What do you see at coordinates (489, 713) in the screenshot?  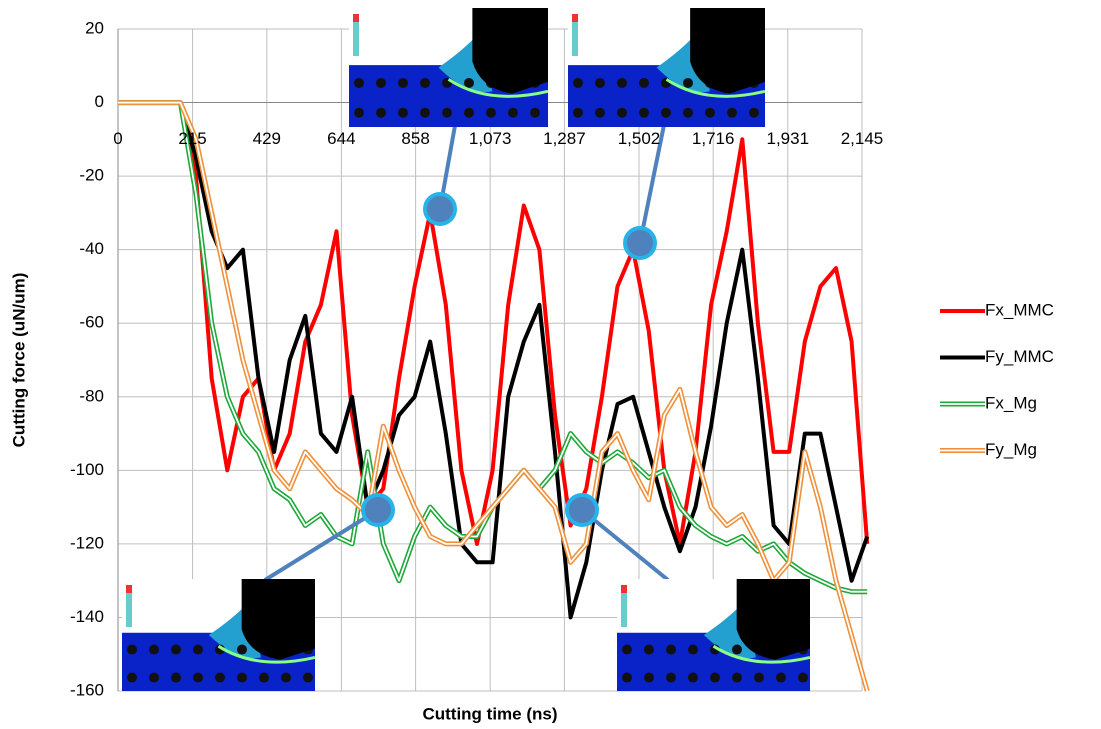 I see `x-axis-title: Cutting time (ns)` at bounding box center [489, 713].